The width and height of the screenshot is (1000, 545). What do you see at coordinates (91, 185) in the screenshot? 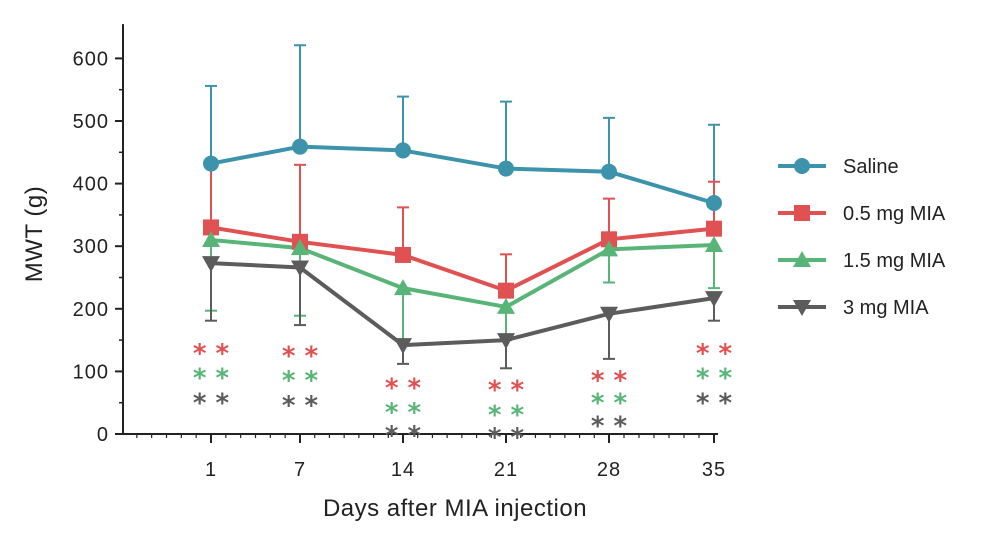
I see `y-tick-label: 400` at bounding box center [91, 185].